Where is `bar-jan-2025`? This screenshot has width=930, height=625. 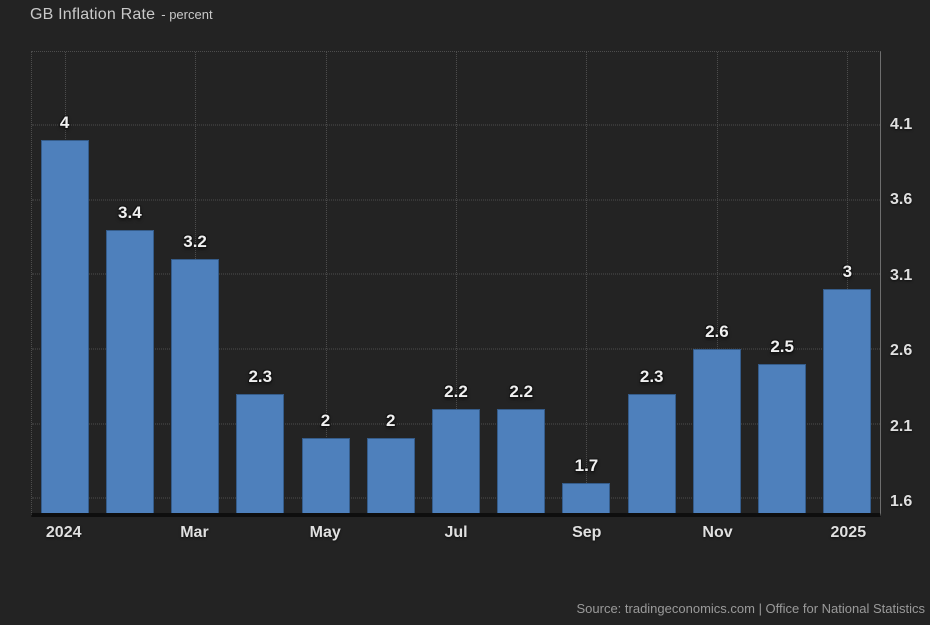
bar-jan-2025 is located at coordinates (847, 401).